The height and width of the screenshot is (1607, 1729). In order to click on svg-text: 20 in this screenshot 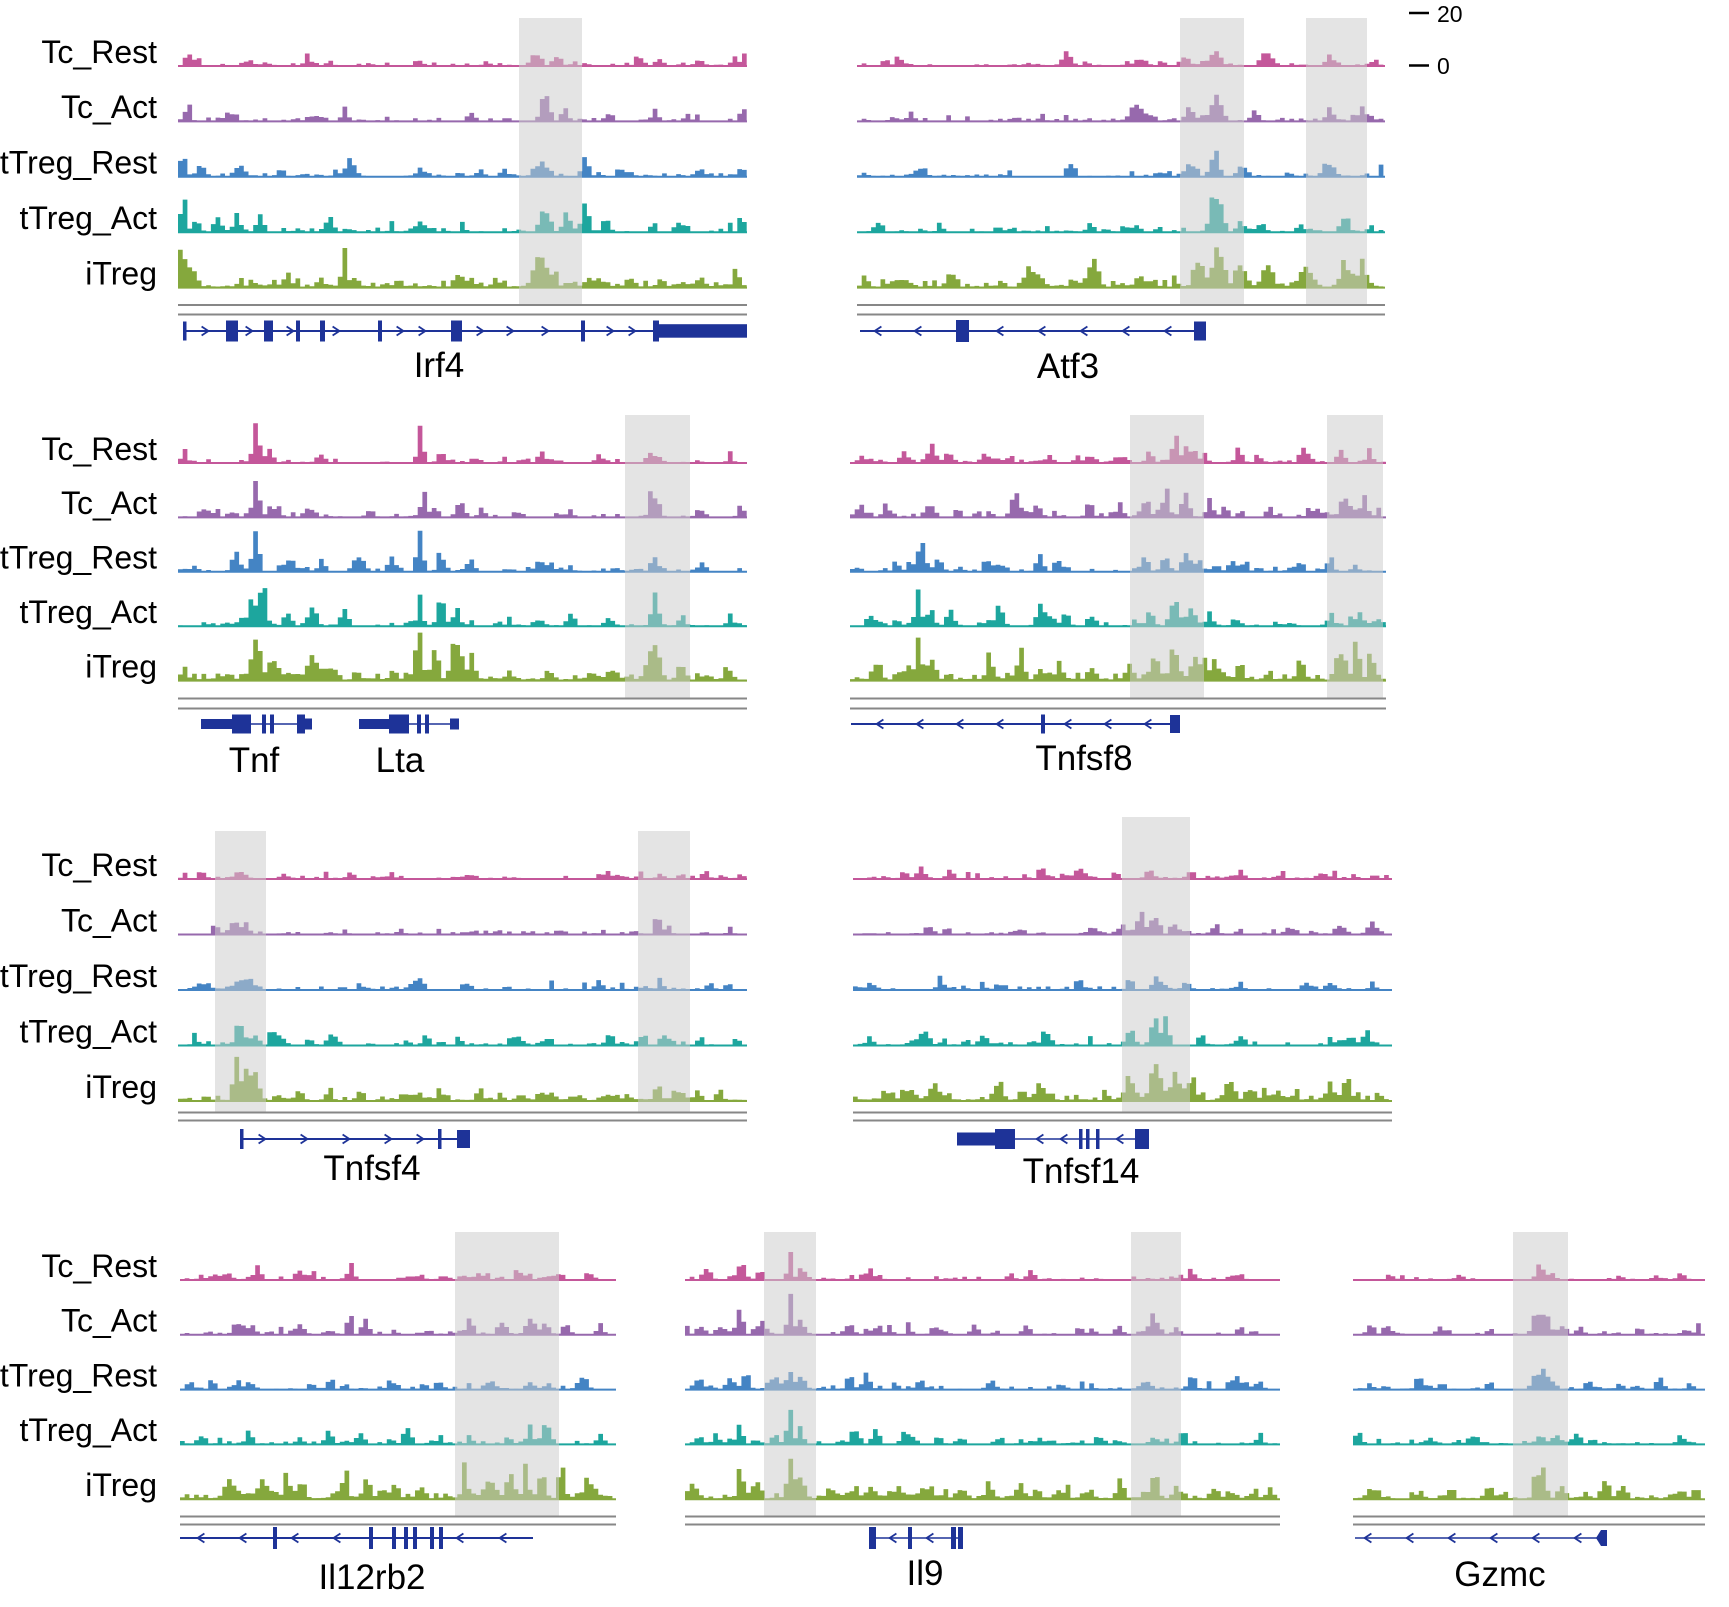, I will do `click(1450, 14)`.